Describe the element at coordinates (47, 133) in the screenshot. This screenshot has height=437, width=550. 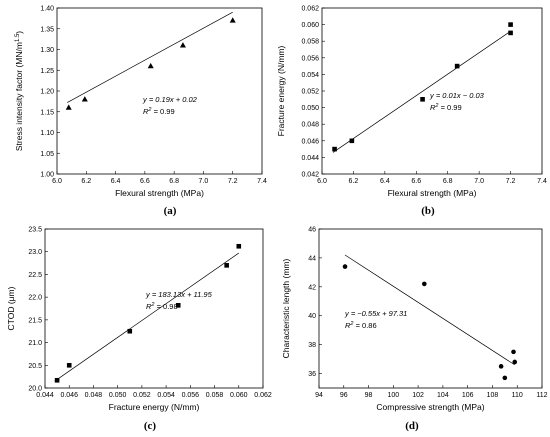
I see `y-tick-label: 1.10` at that location.